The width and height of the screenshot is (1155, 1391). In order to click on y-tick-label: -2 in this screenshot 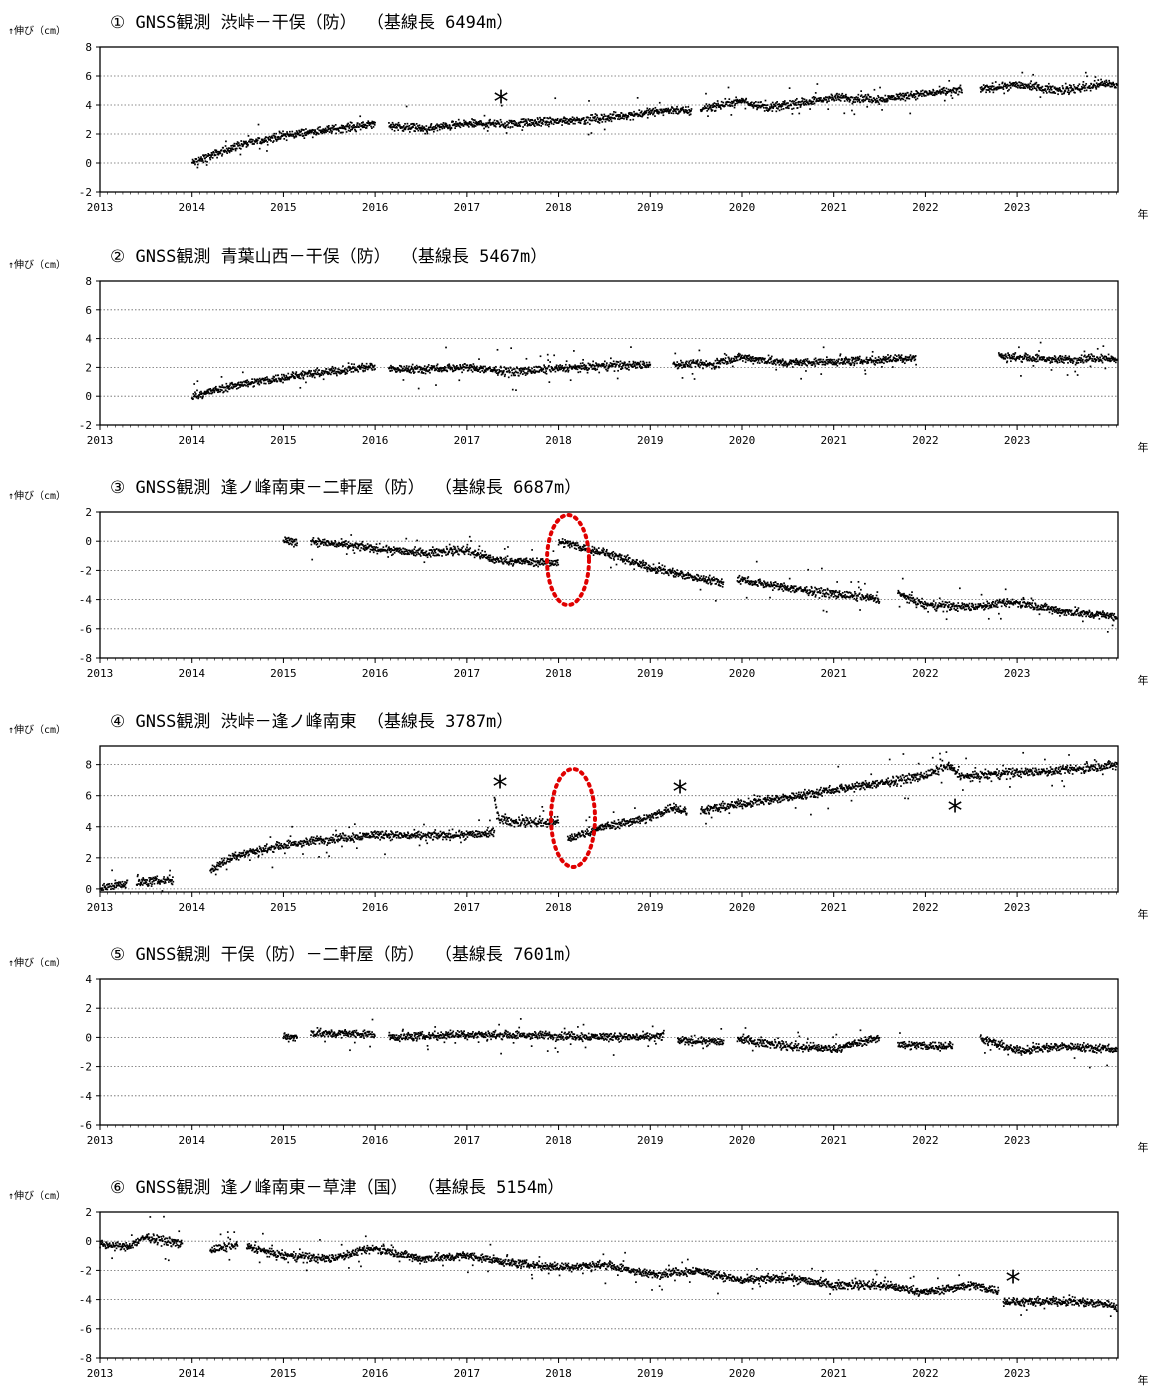, I will do `click(85, 570)`.